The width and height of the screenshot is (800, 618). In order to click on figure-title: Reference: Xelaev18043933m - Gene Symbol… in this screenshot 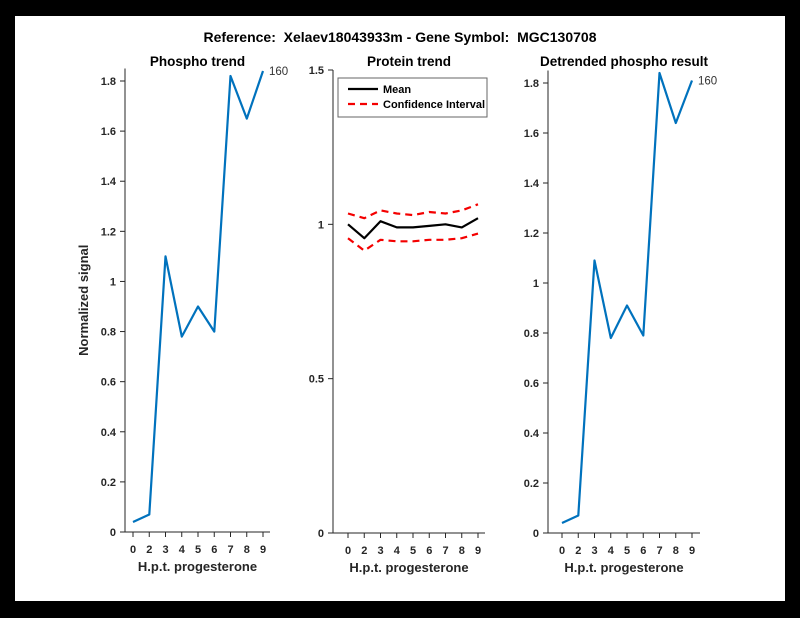, I will do `click(400, 37)`.